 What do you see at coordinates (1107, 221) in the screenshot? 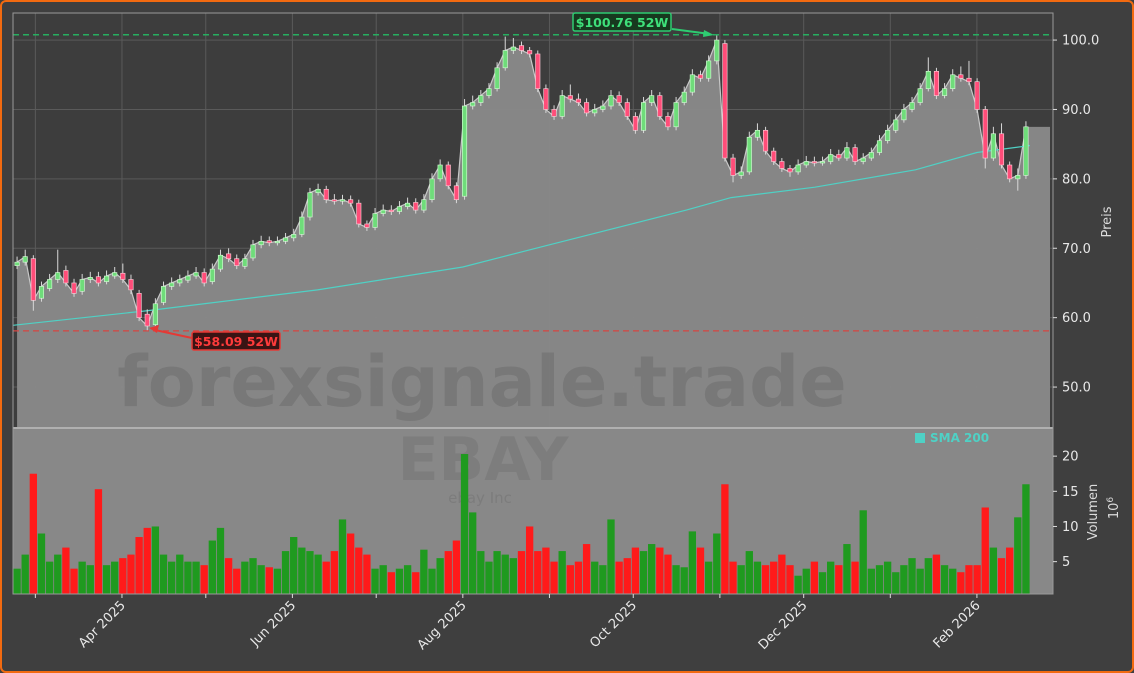
I see `price-axis-label: Preis` at bounding box center [1107, 221].